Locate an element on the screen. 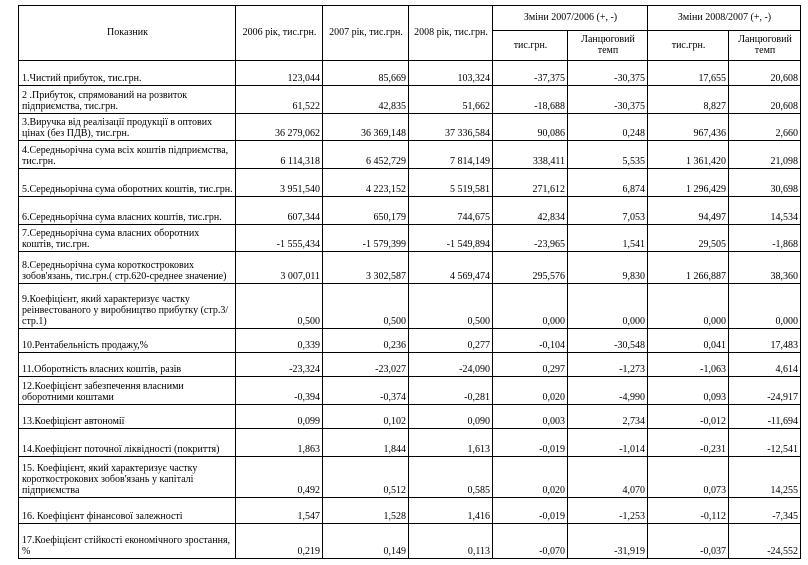  cell-value: 36 369,148 is located at coordinates (365, 127).